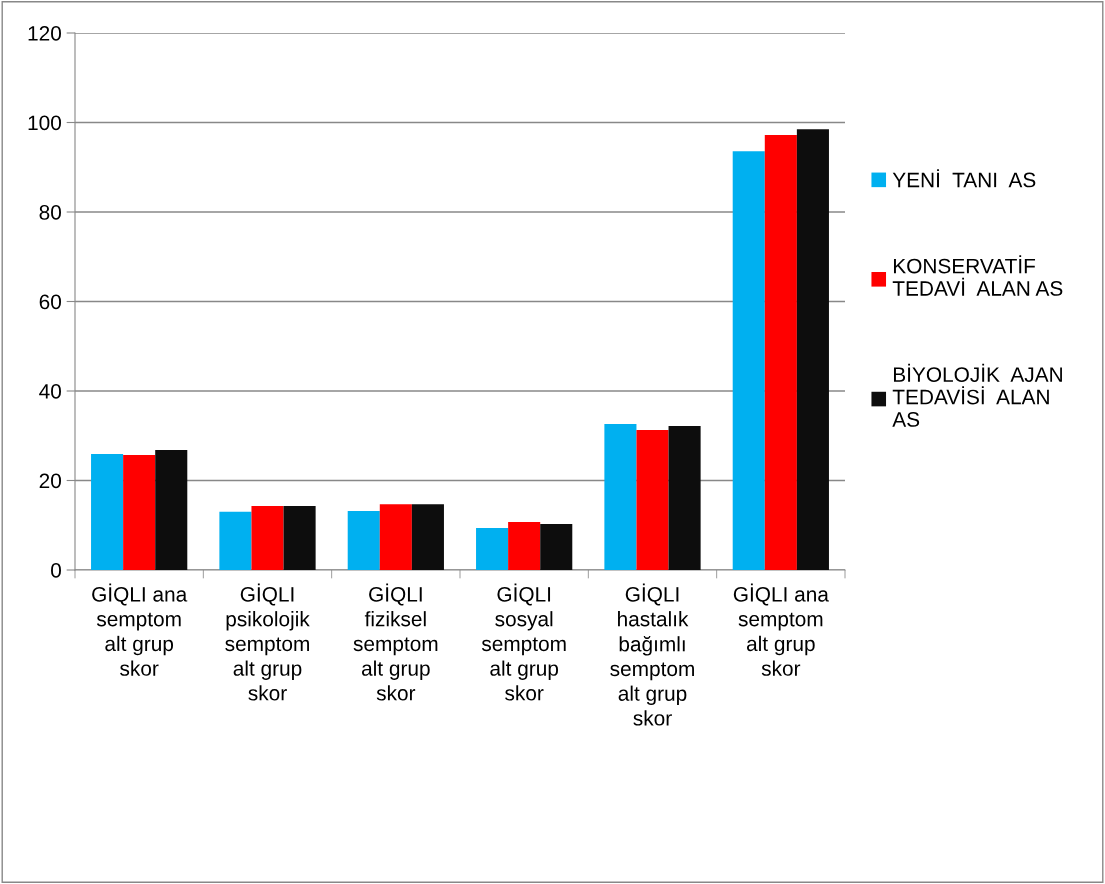 The width and height of the screenshot is (1105, 884). Describe the element at coordinates (56, 570) in the screenshot. I see `y-tick-label: 0` at that location.